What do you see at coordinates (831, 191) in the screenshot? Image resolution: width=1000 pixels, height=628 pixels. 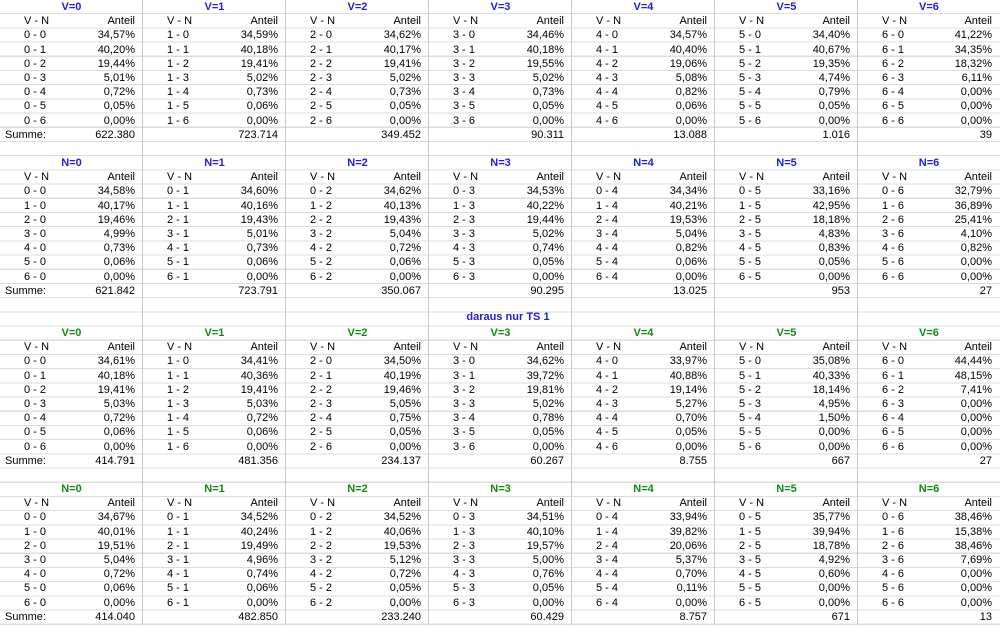 I see `cell-anteil: 33,16%` at bounding box center [831, 191].